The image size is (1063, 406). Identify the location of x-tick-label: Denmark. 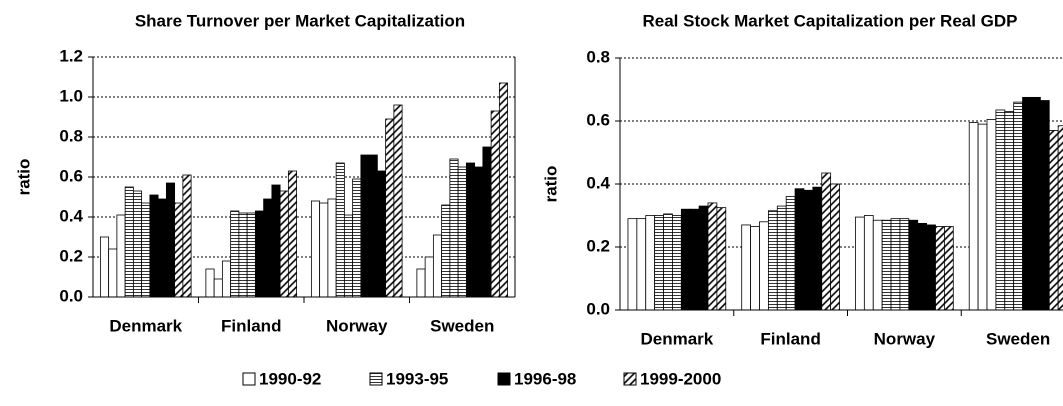
(145, 325).